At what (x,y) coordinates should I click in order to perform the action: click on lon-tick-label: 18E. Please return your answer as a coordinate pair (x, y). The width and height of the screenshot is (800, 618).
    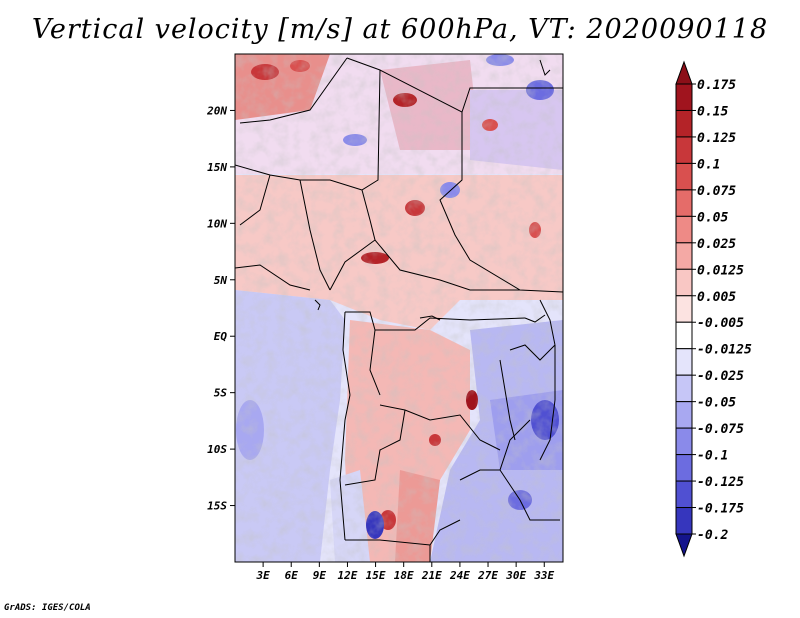
    Looking at the image, I should click on (404, 575).